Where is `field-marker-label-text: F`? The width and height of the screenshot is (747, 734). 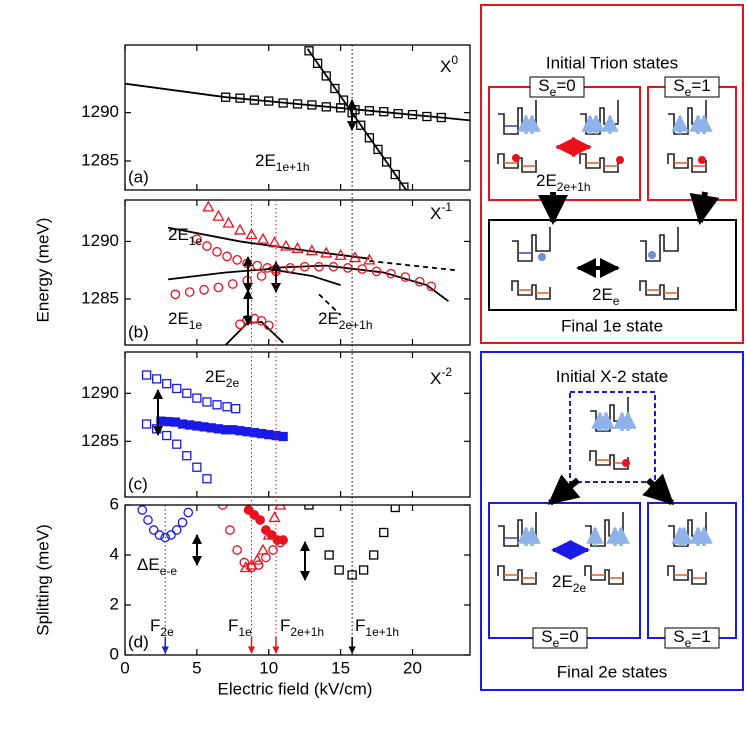
field-marker-label-text: F is located at coordinates (155, 625).